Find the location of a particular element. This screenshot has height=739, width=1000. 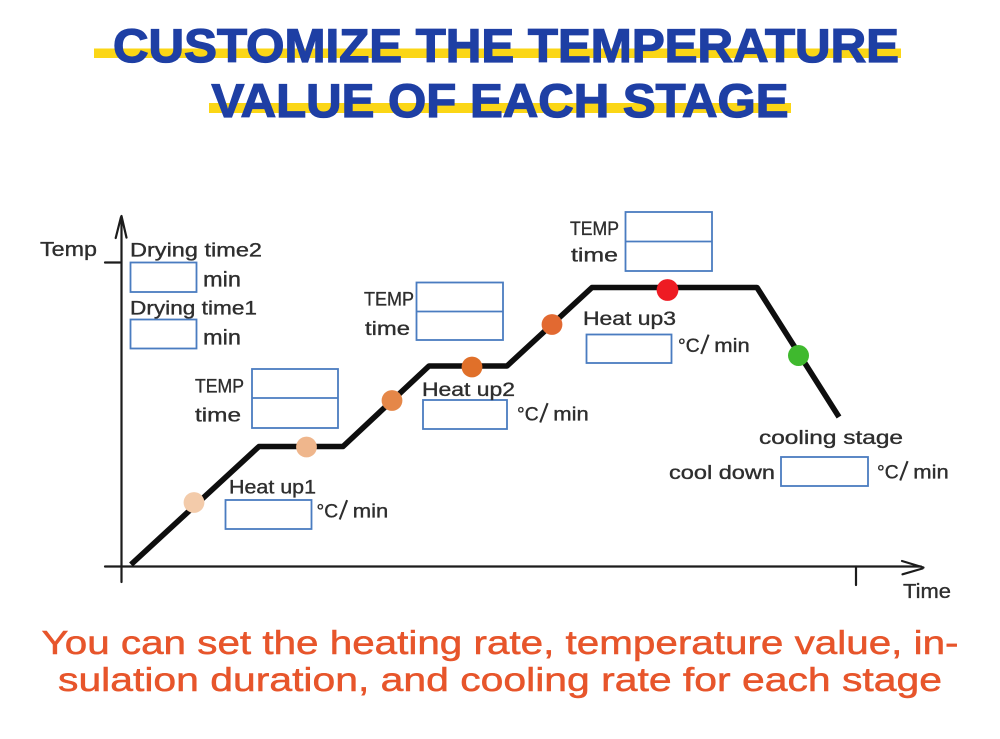

svg-text: Heat up2 is located at coordinates (468, 390).